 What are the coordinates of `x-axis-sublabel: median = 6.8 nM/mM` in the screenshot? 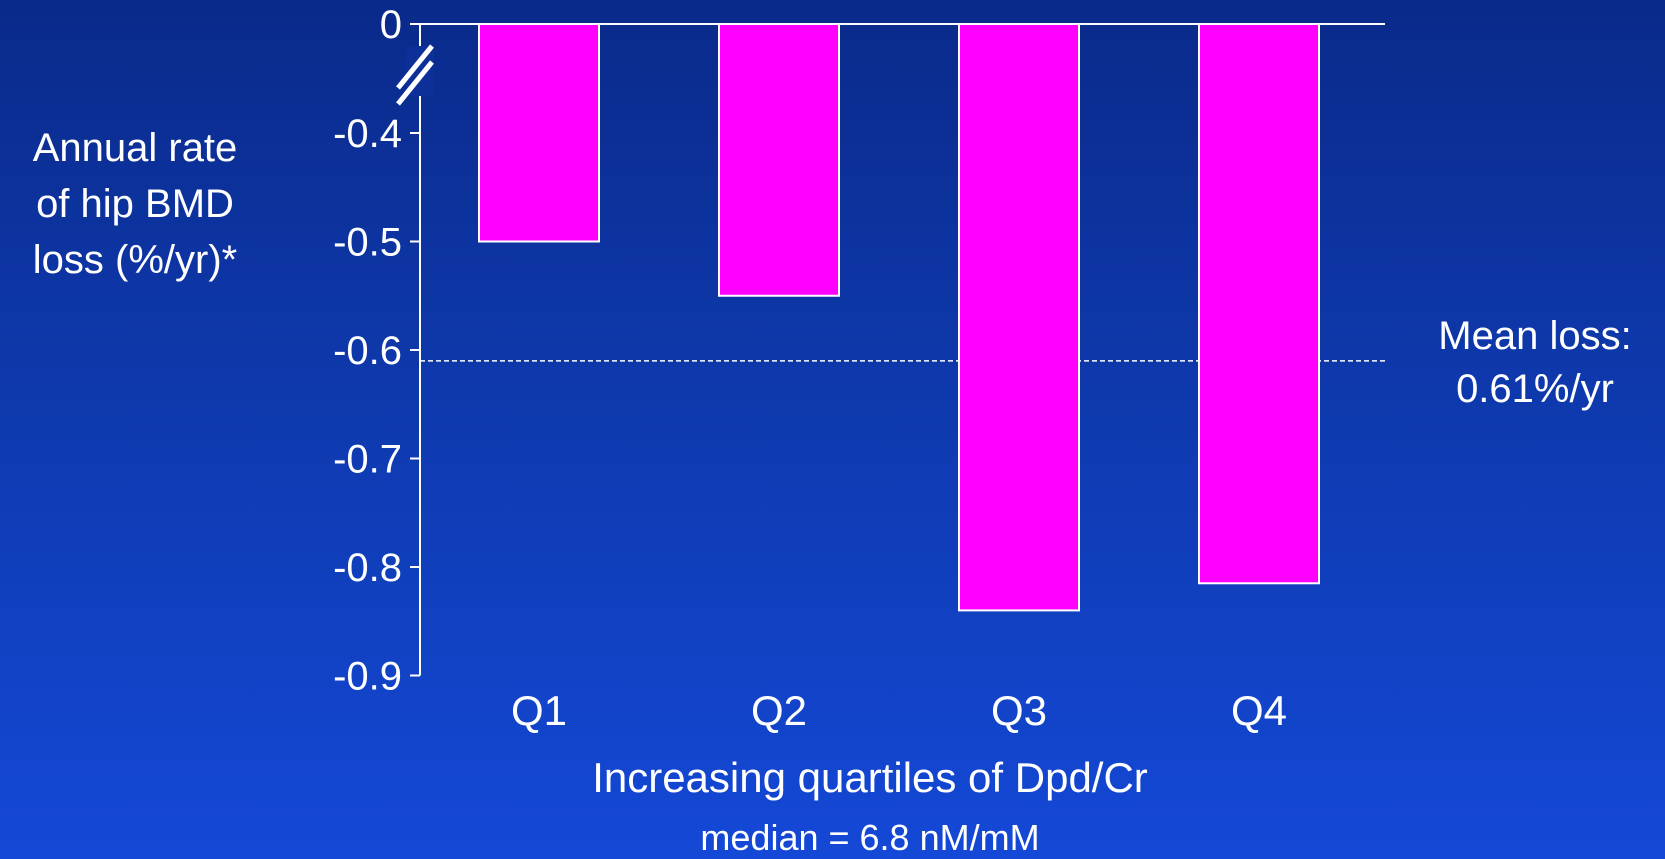 It's located at (870, 837).